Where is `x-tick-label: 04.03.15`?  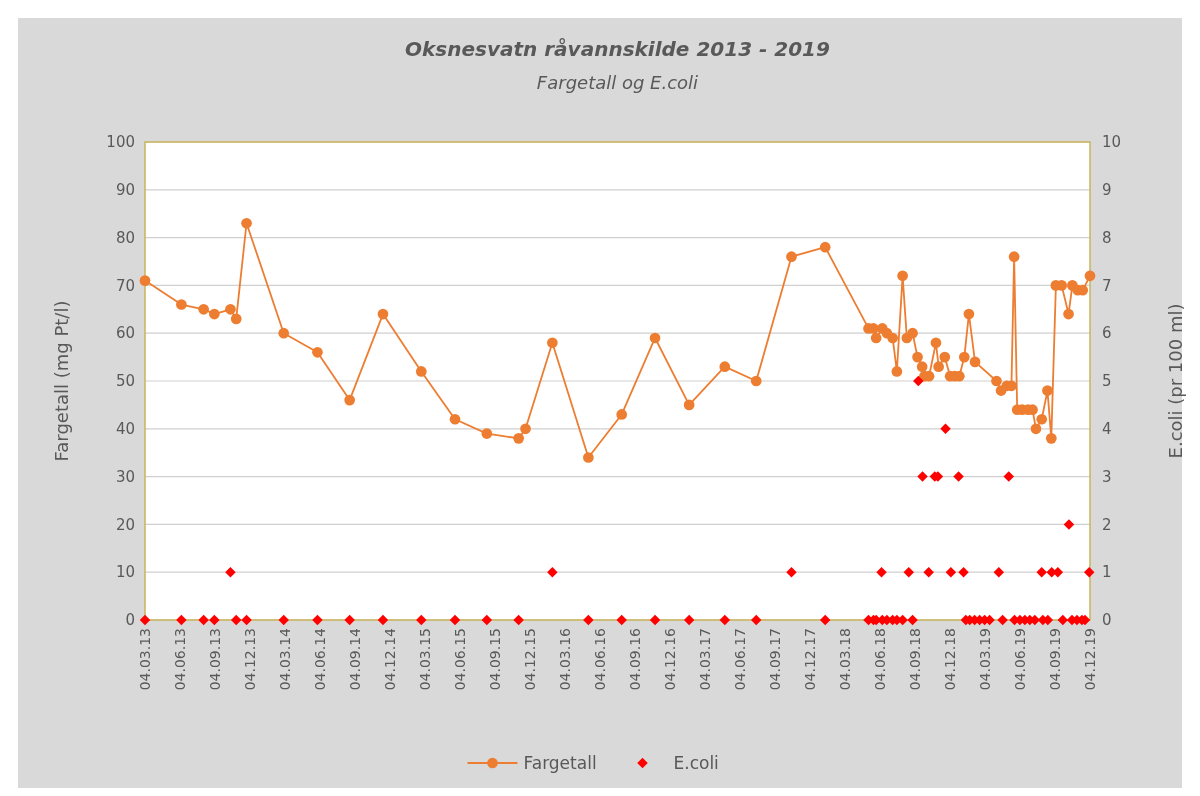 x-tick-label: 04.03.15 is located at coordinates (424, 659).